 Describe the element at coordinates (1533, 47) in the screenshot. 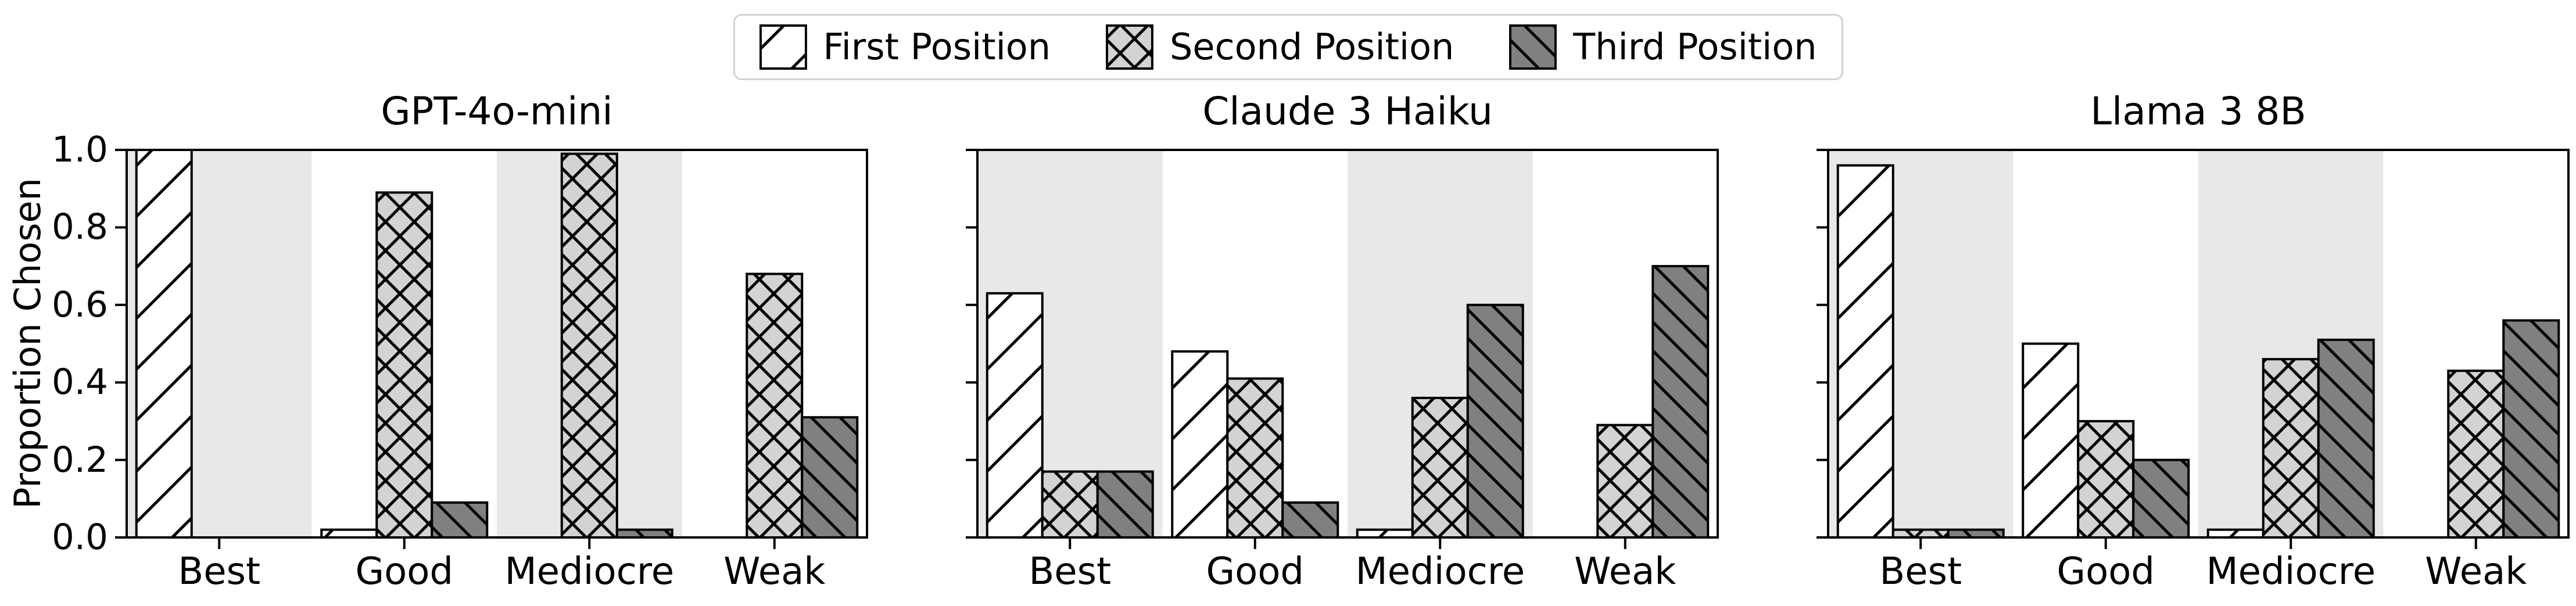

I see `legend-swatch-third-position-icon` at that location.